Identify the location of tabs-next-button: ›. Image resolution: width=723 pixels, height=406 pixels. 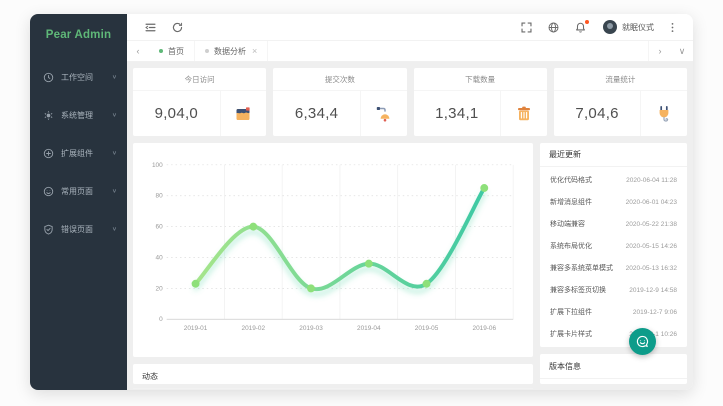
(660, 51).